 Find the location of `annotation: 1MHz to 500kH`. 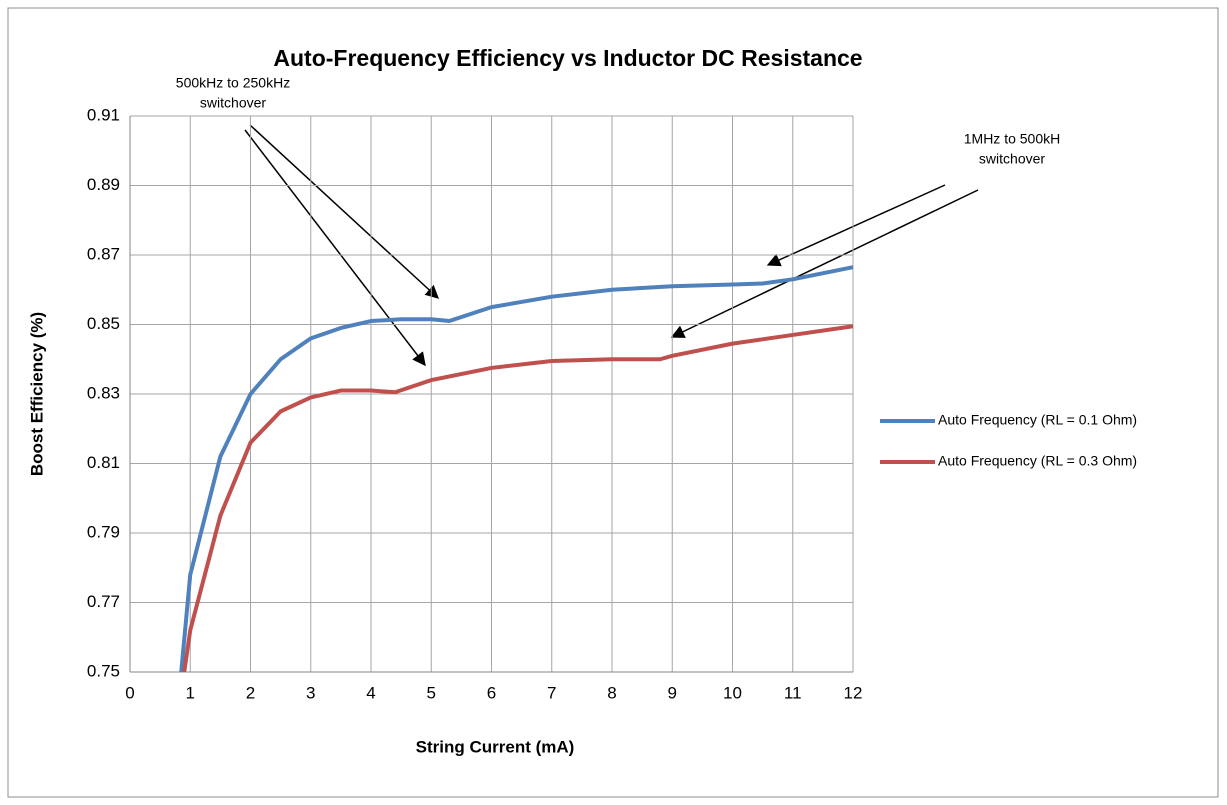

annotation: 1MHz to 500kH is located at coordinates (1012, 139).